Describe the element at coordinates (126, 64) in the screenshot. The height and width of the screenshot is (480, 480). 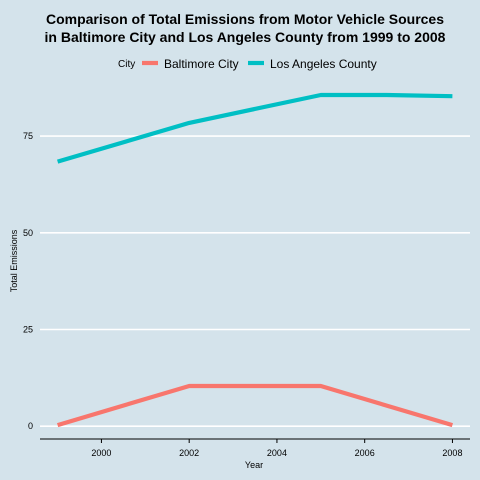
I see `legend-title: City` at that location.